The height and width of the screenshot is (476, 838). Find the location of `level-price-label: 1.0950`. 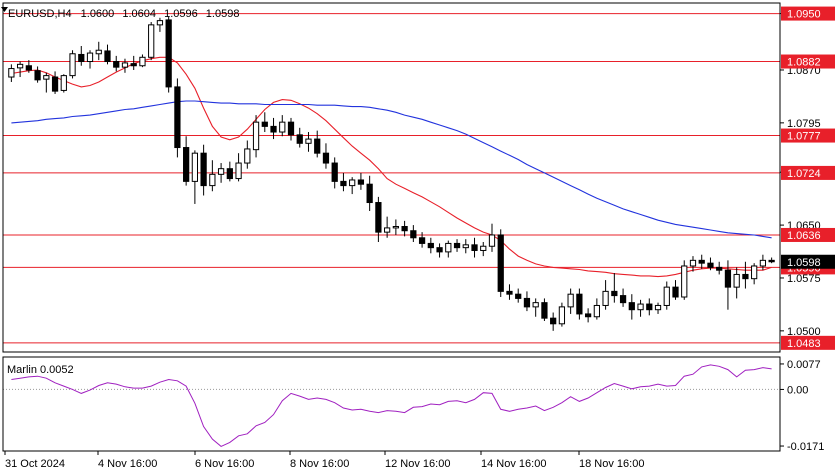

level-price-label: 1.0950 is located at coordinates (804, 15).